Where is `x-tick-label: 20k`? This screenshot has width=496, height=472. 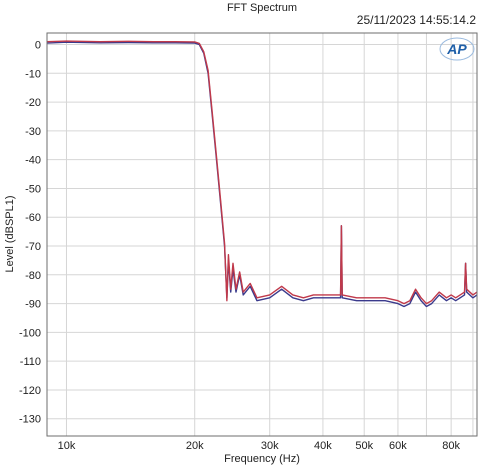
x-tick-label: 20k is located at coordinates (195, 446).